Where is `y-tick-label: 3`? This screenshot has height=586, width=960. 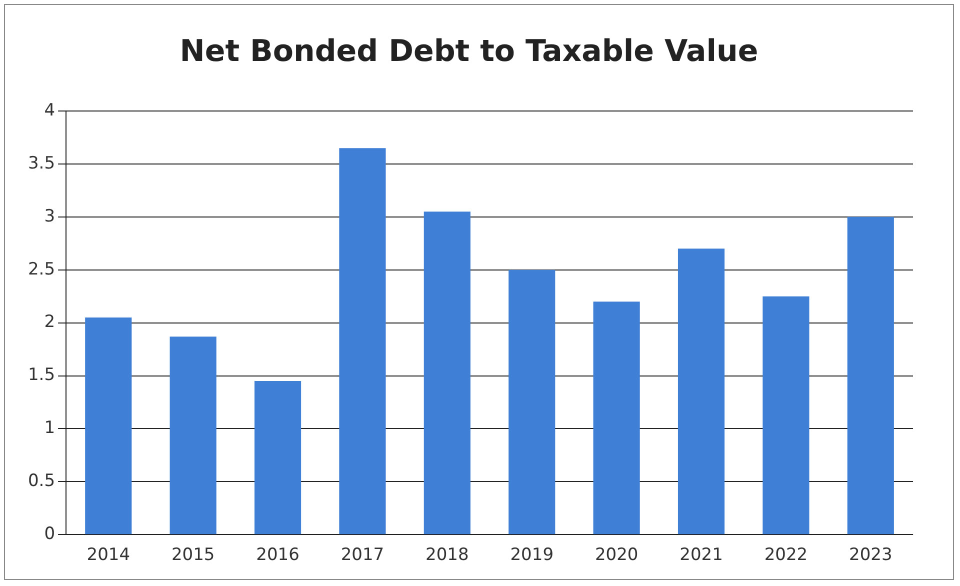
y-tick-label: 3 is located at coordinates (50, 216).